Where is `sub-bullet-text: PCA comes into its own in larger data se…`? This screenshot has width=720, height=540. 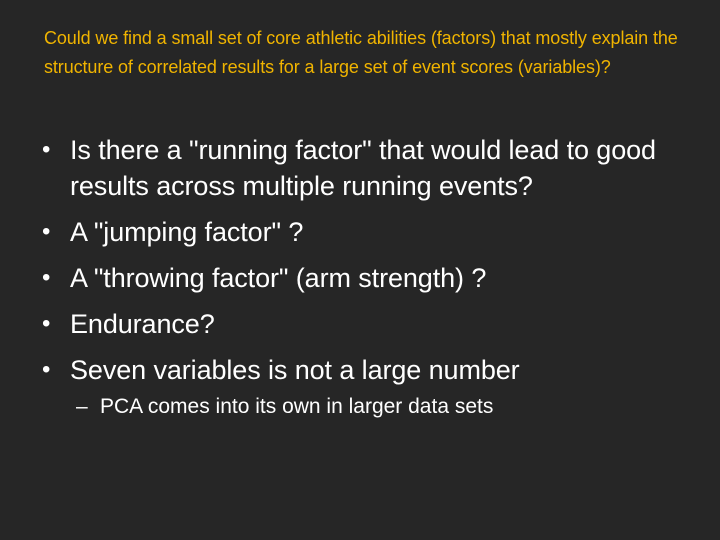
sub-bullet-text: PCA comes into its own in larger data se… is located at coordinates (297, 406).